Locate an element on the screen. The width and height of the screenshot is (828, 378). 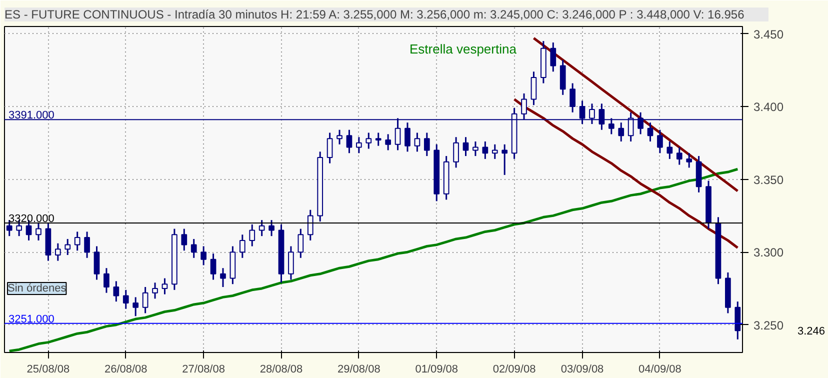
ref-line-label: 3251.000 is located at coordinates (31, 319).